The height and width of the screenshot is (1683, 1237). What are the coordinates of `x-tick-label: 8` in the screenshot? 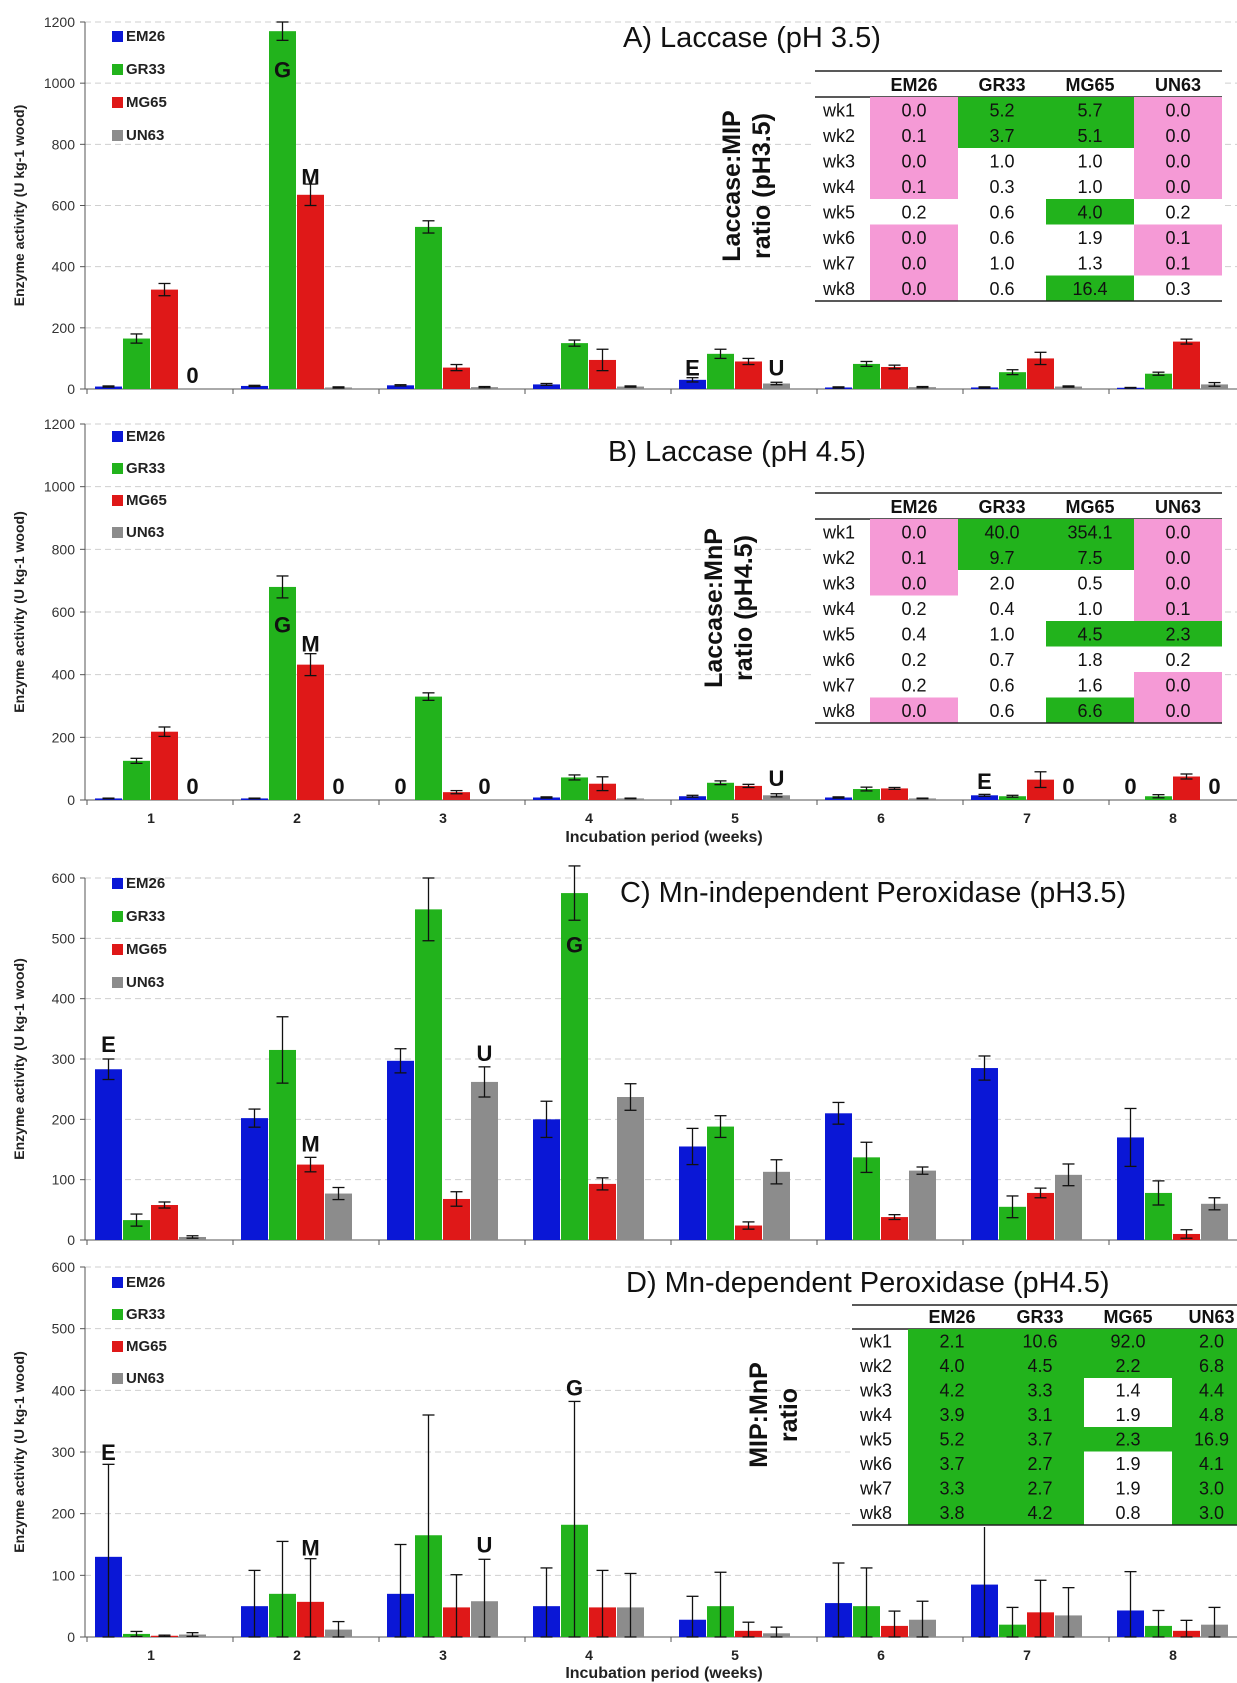 It's located at (1173, 818).